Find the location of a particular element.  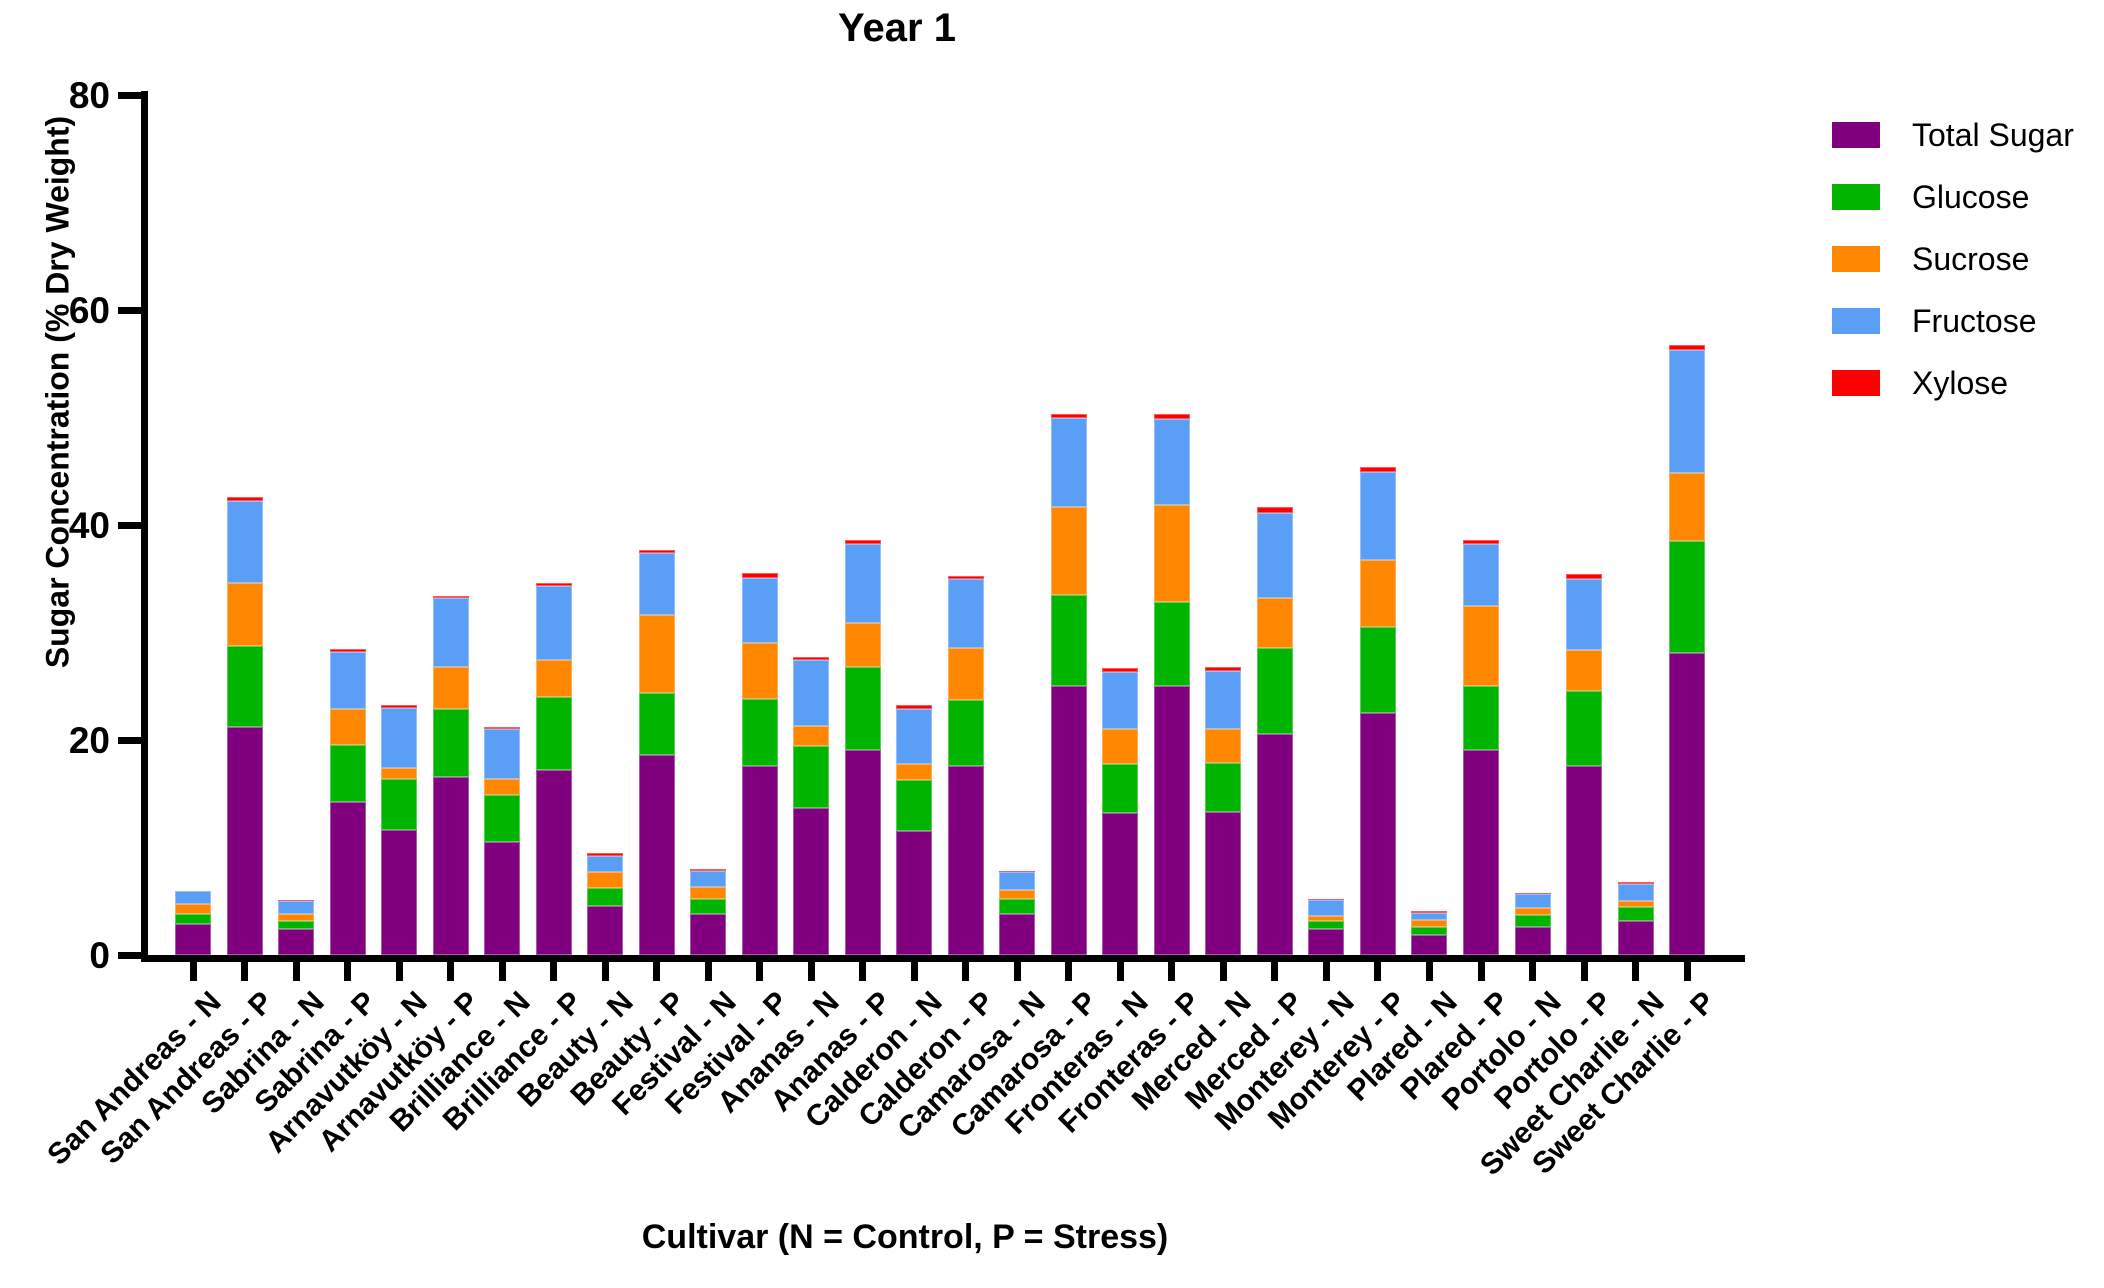

legend-label: Fructose is located at coordinates (1974, 320).